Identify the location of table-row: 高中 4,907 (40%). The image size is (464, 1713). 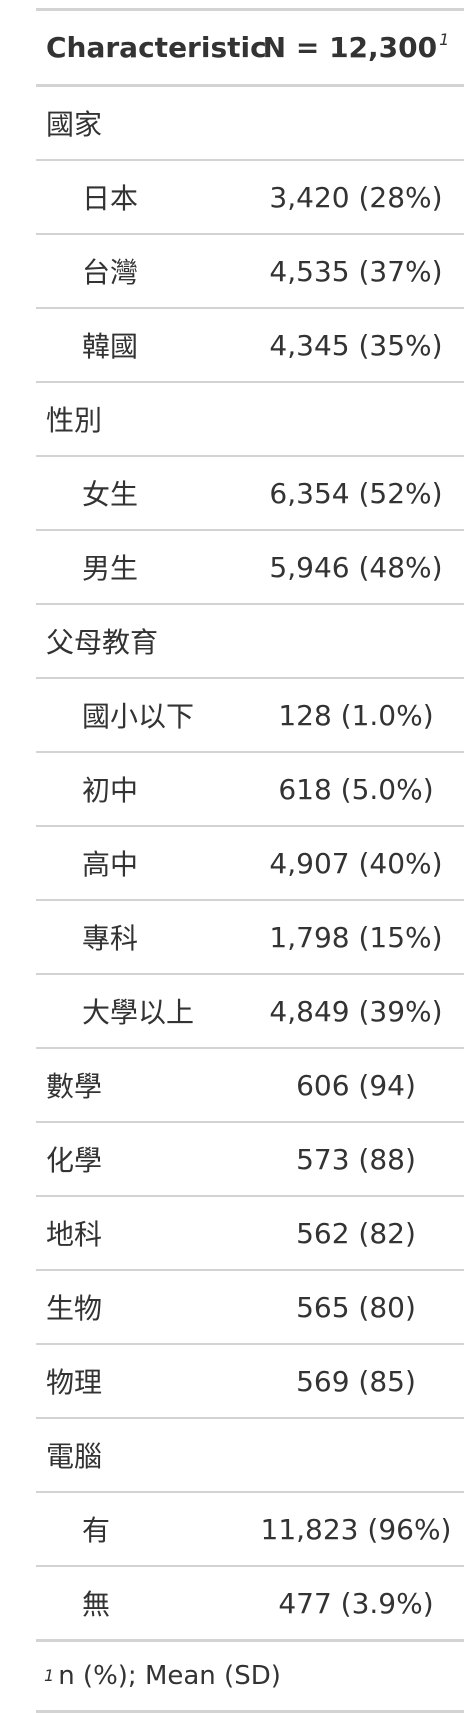
(250, 863).